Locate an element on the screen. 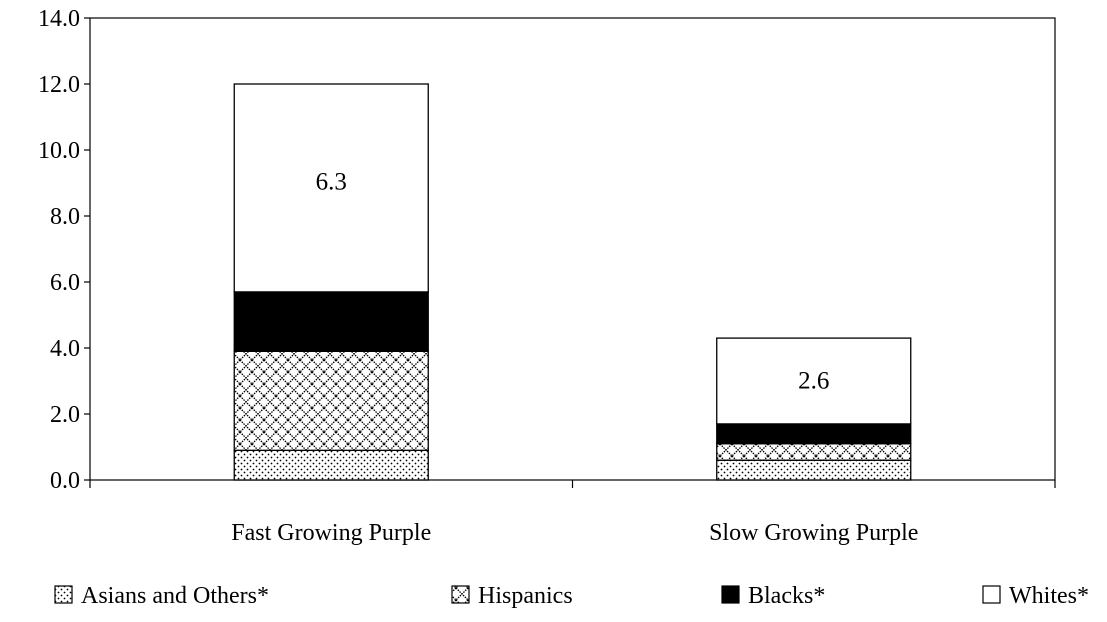  legend-label: Blacks* is located at coordinates (786, 596).